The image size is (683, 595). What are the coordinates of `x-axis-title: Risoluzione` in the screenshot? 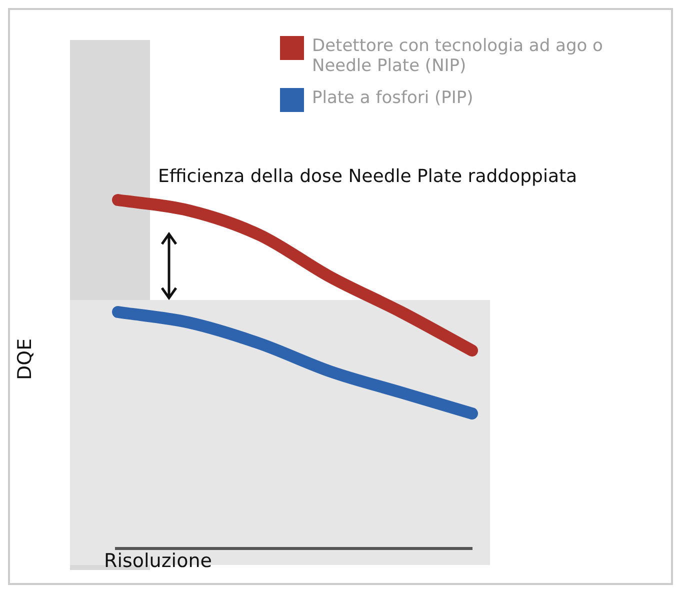 It's located at (158, 561).